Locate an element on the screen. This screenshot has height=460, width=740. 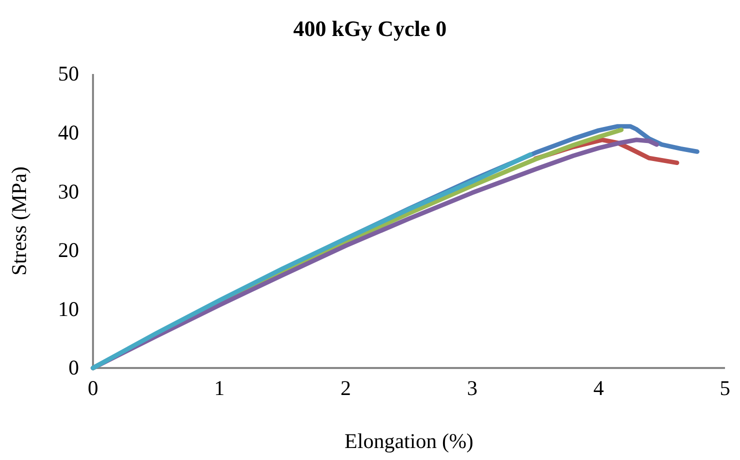
y-tick-label: 50 is located at coordinates (68, 74).